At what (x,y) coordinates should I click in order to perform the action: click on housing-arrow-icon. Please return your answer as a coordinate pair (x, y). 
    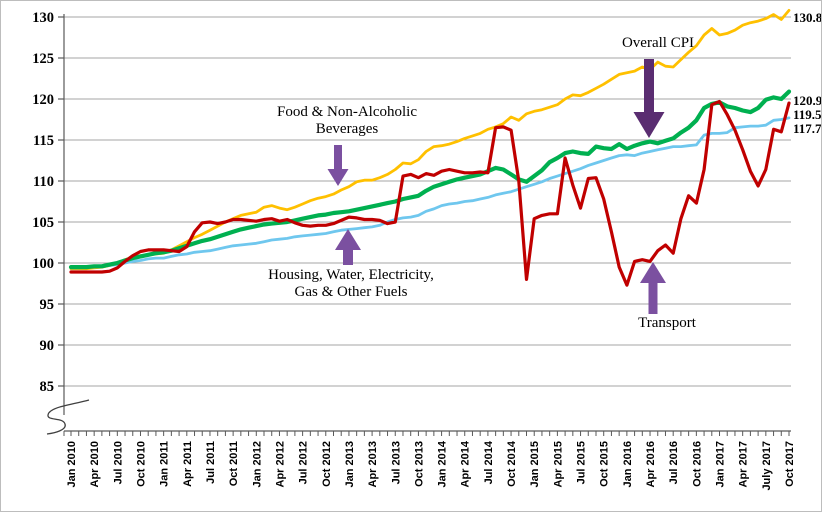
    Looking at the image, I should click on (348, 247).